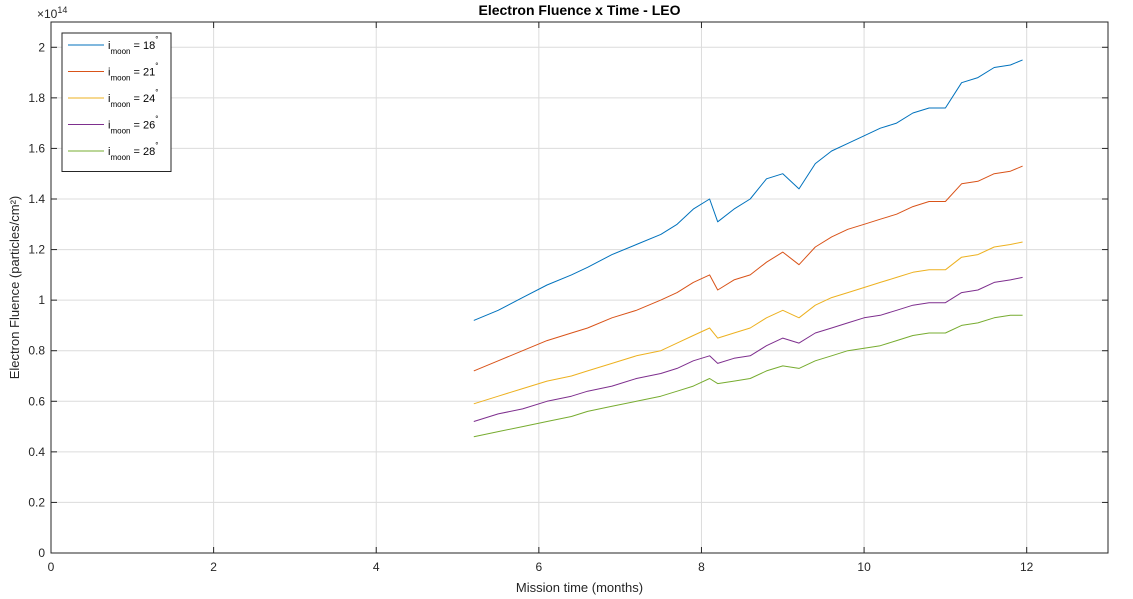  Describe the element at coordinates (142, 152) in the screenshot. I see `legend-value: = 28` at that location.